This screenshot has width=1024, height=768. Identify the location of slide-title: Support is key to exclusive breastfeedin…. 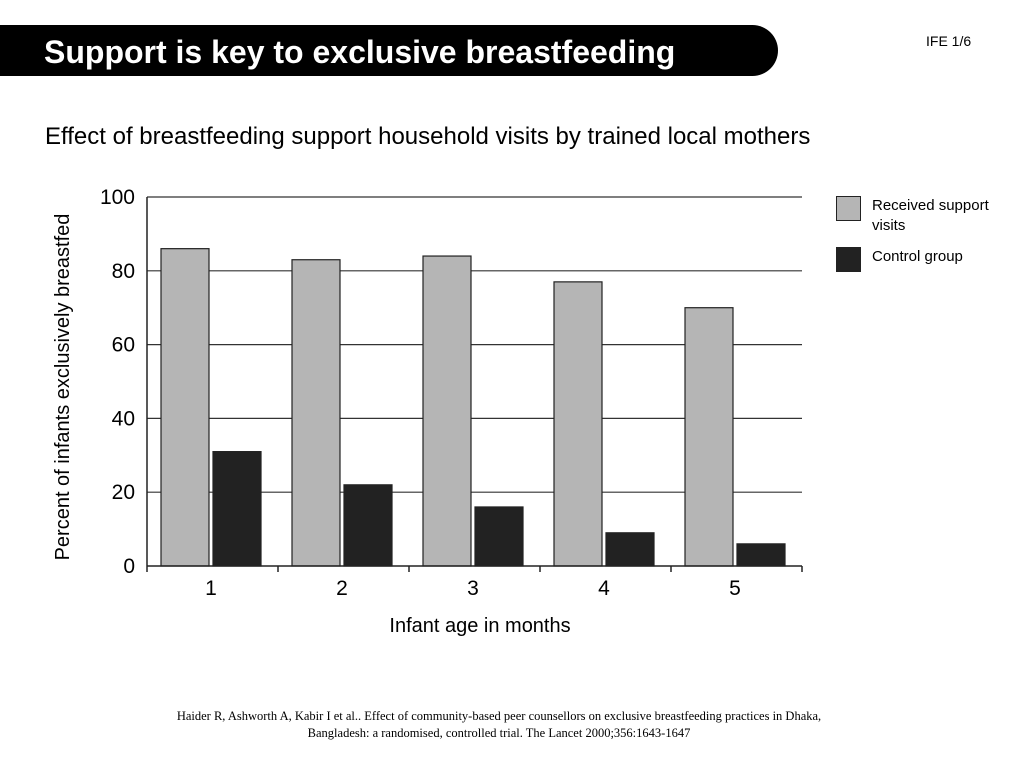
(360, 52).